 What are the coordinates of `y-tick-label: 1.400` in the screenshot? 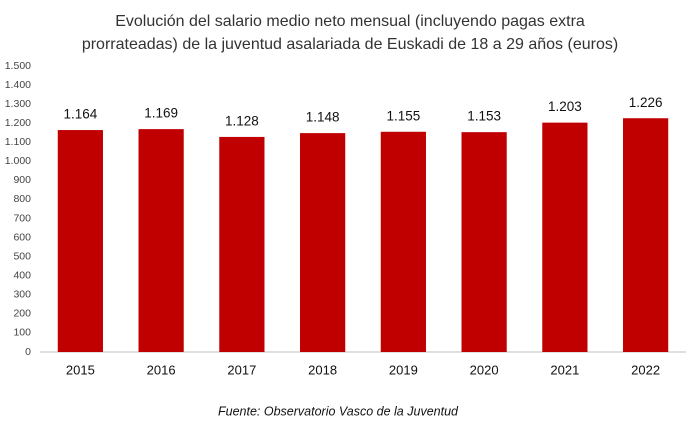 It's located at (18, 85).